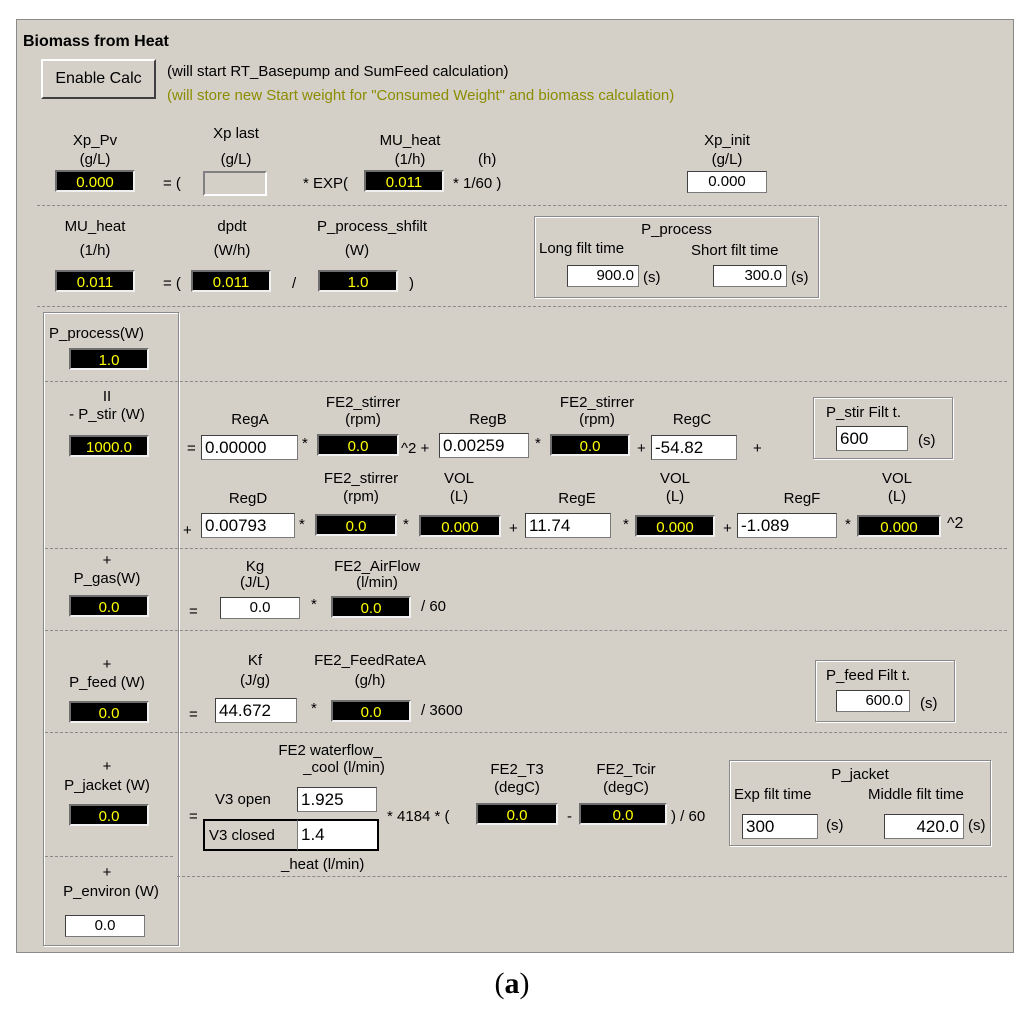  Describe the element at coordinates (109, 712) in the screenshot. I see `p-feed-value: 0.0` at that location.